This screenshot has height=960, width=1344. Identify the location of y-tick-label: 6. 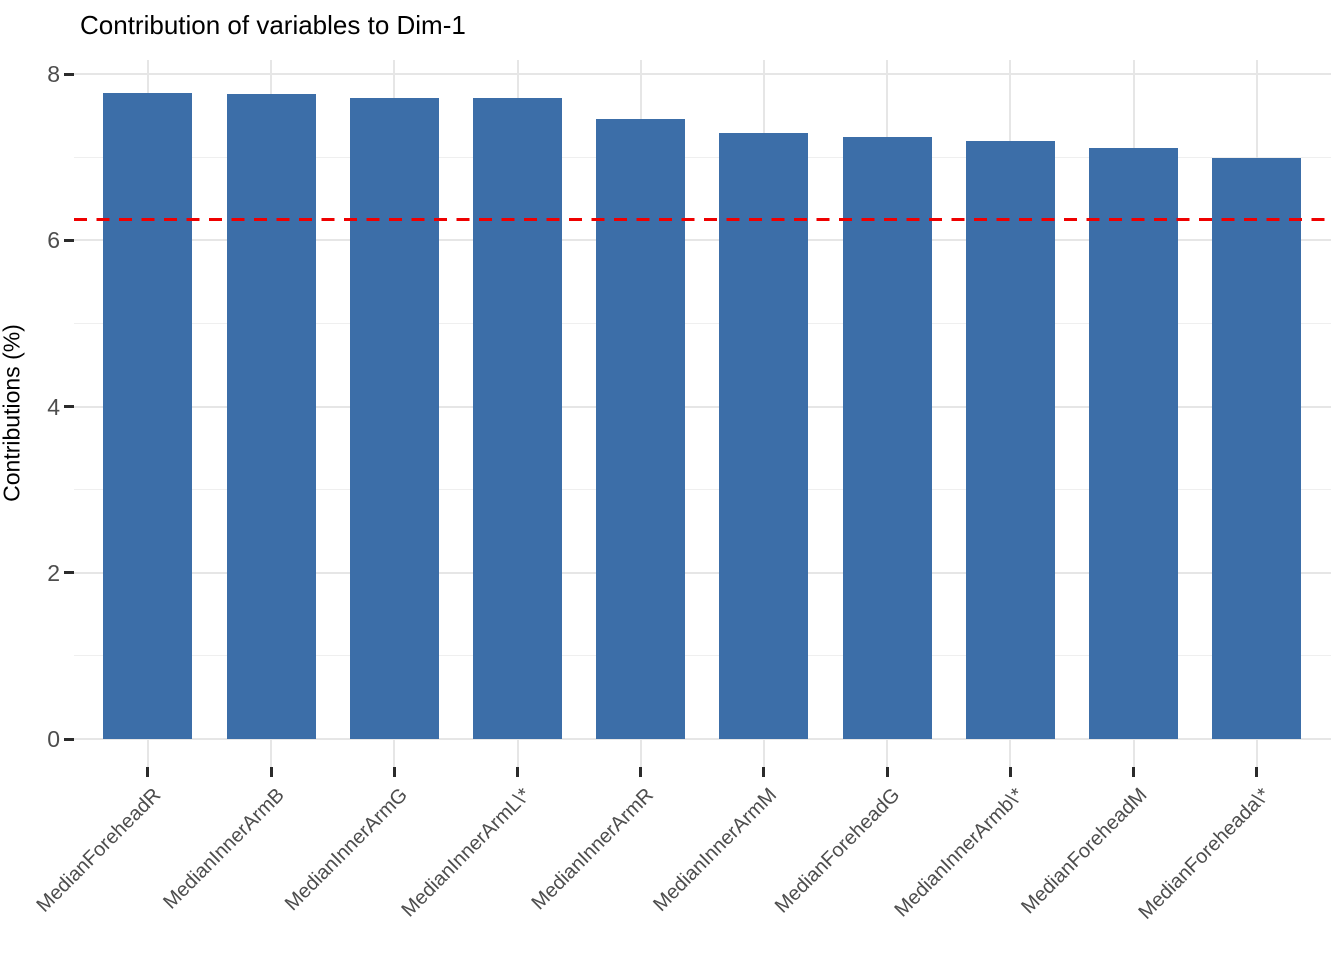
(53, 240).